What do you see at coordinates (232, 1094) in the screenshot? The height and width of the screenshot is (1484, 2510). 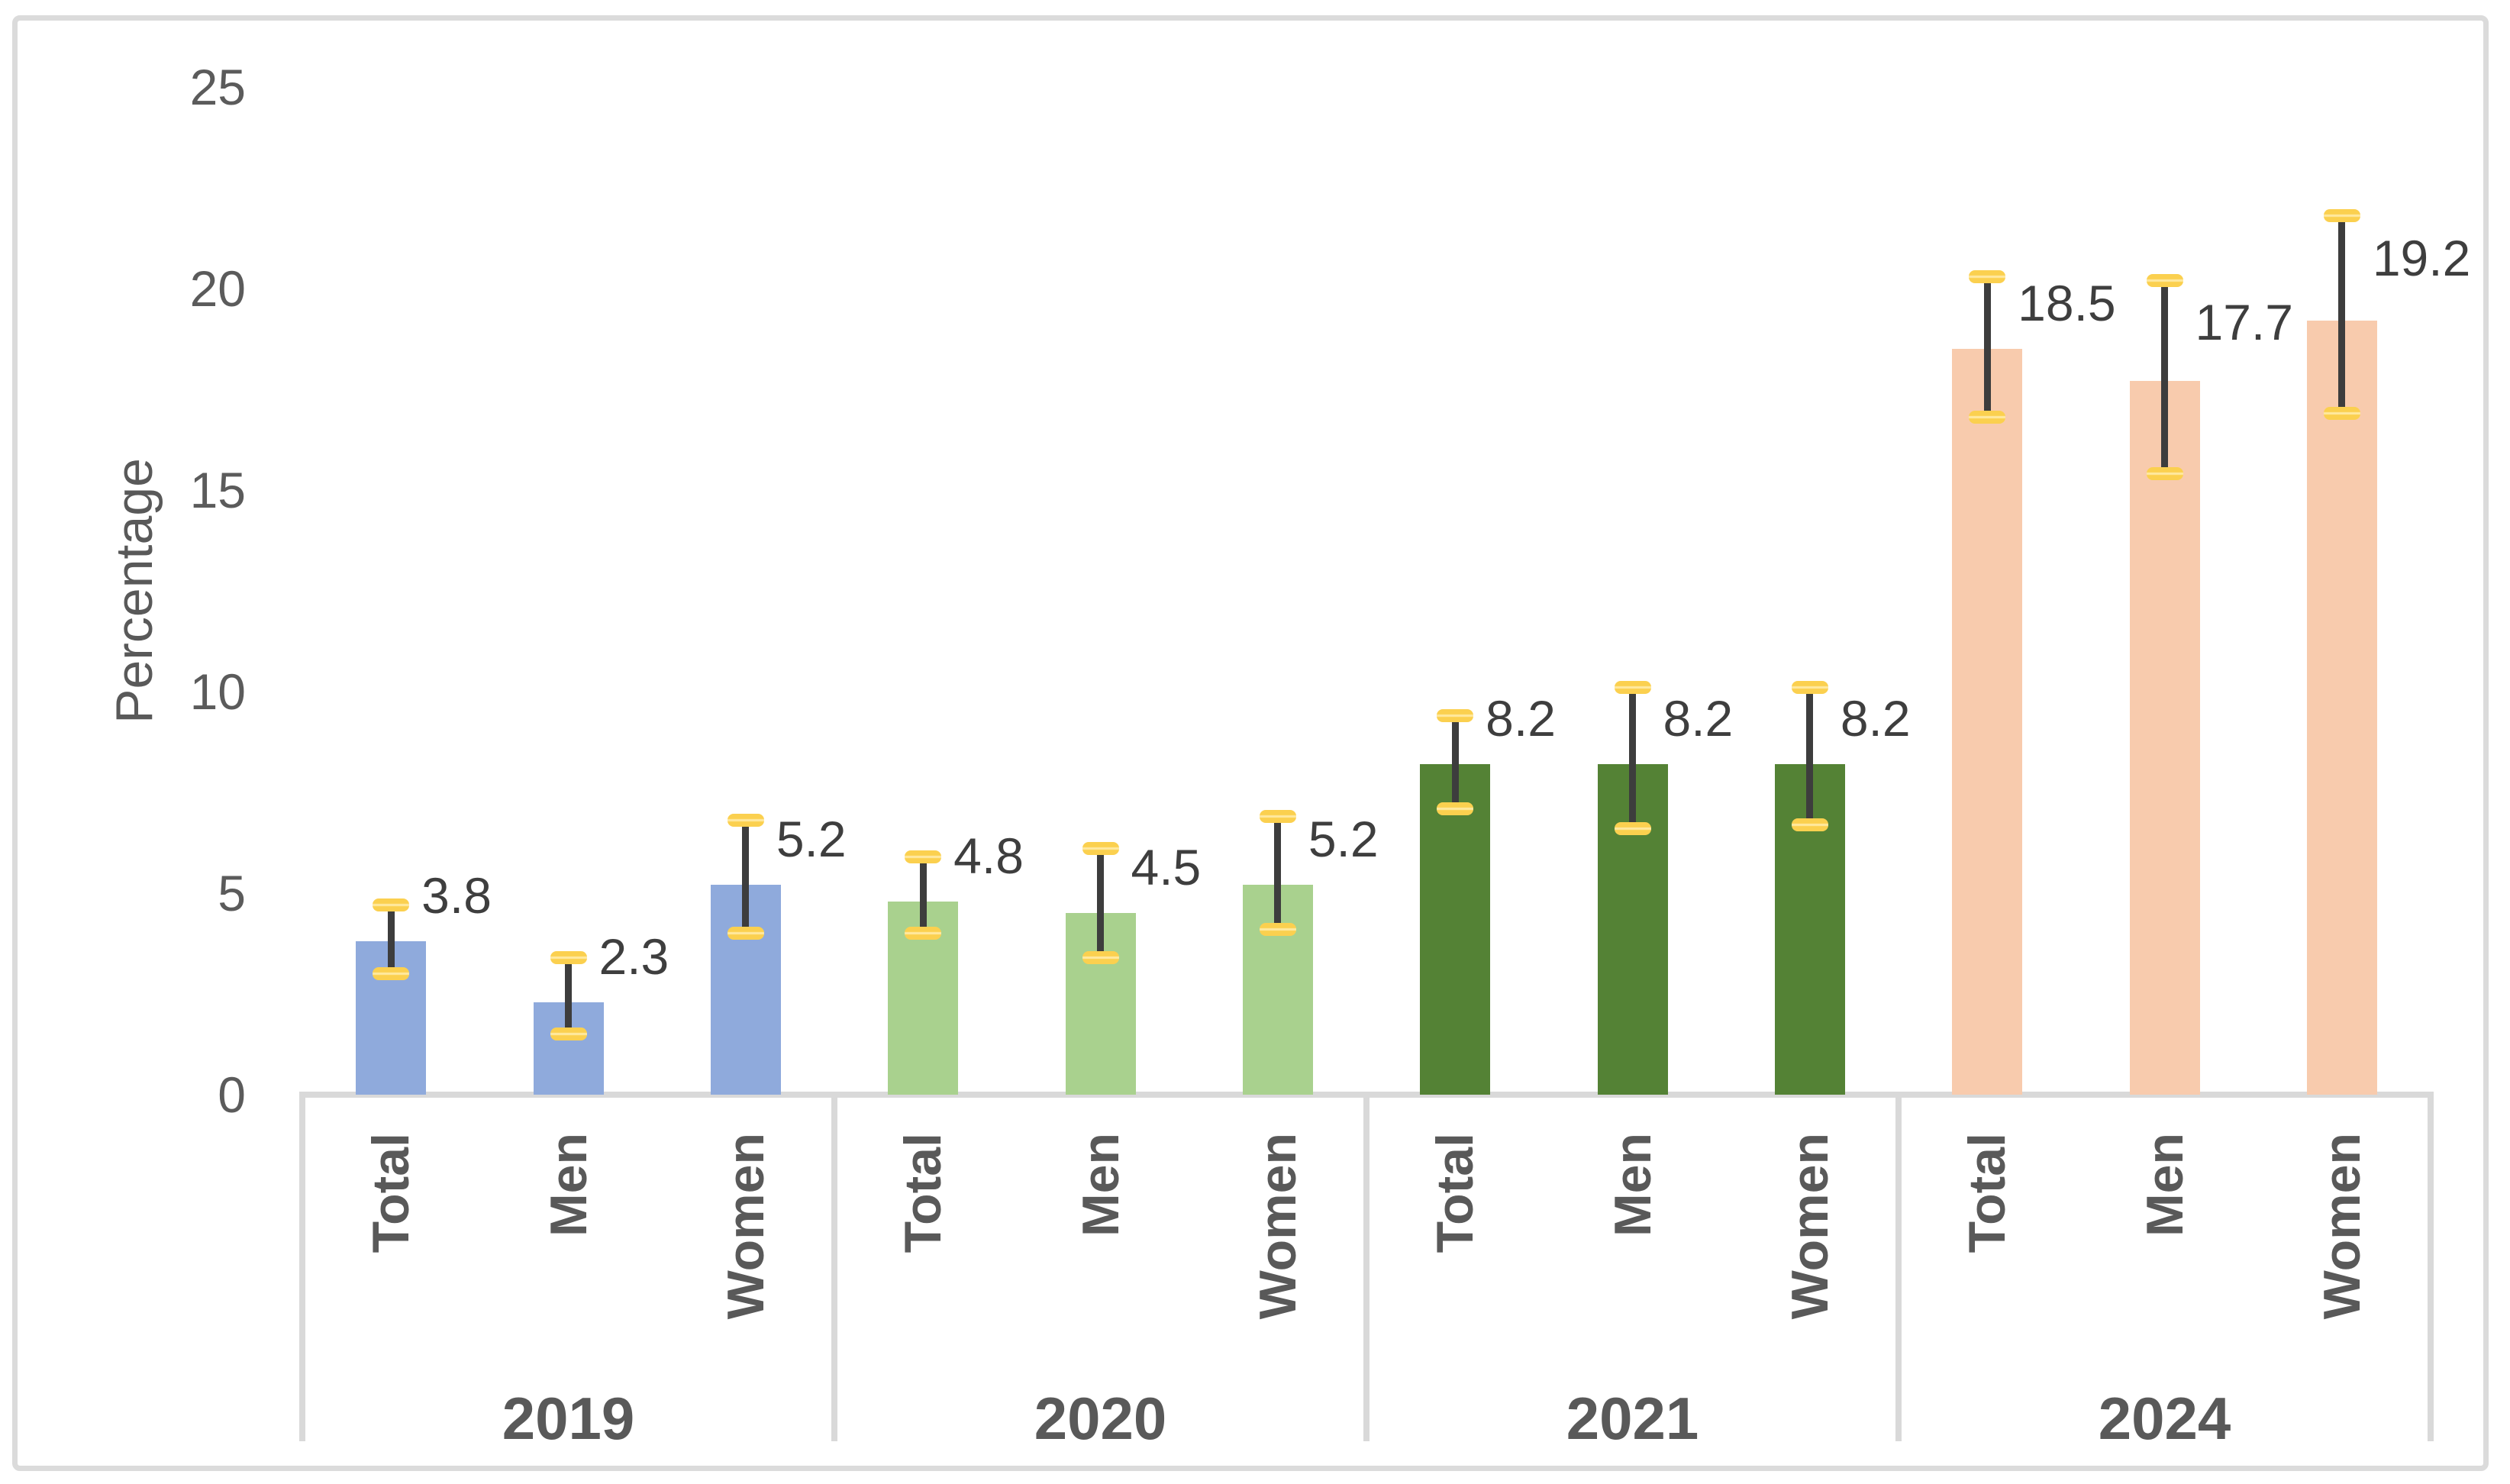 I see `y-tick-label: 0` at bounding box center [232, 1094].